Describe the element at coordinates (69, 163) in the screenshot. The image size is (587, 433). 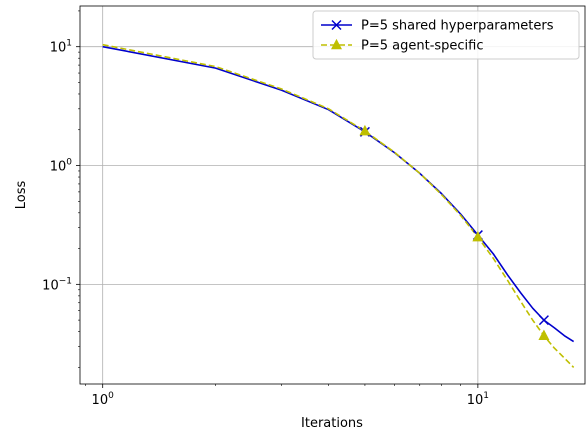
I see `y-tick-exponent: 0` at that location.